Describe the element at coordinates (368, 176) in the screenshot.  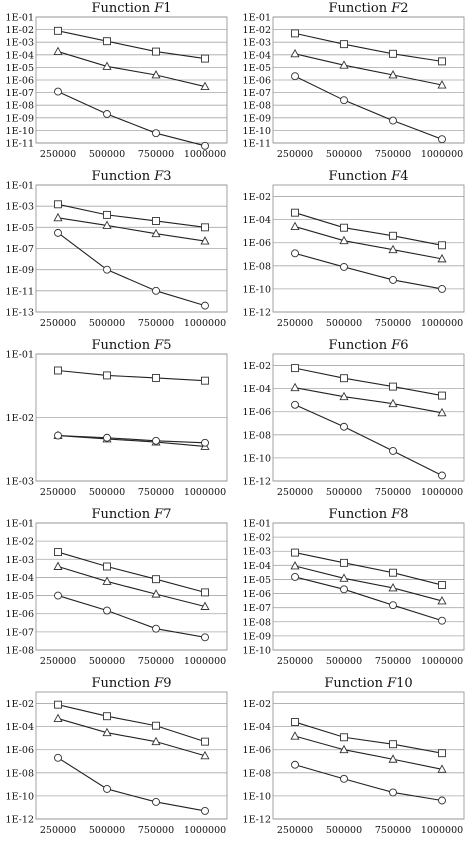
I see `panel-title: Function F4` at that location.